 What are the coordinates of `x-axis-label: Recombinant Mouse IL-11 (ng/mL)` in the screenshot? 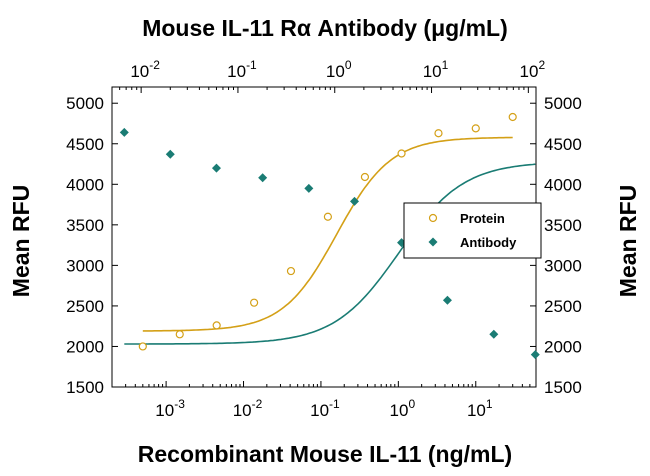 It's located at (325, 454).